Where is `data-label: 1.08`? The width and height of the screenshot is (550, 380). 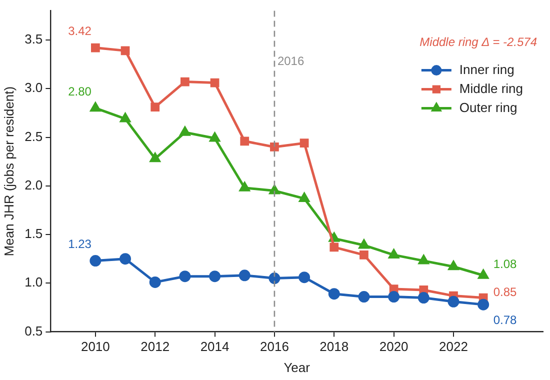
data-label: 1.08 is located at coordinates (505, 263).